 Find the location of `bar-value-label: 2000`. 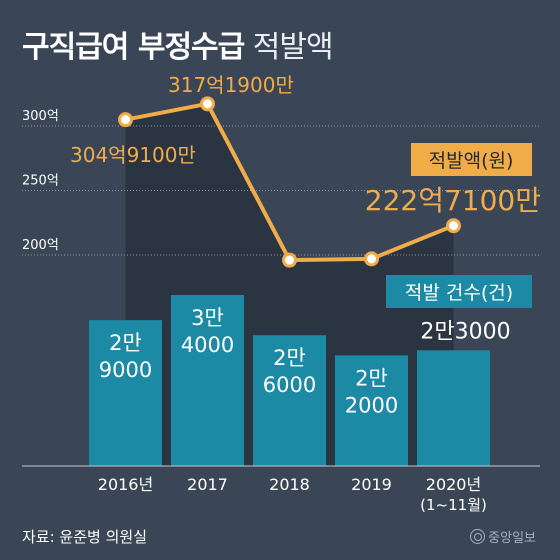

bar-value-label: 2000 is located at coordinates (371, 405).